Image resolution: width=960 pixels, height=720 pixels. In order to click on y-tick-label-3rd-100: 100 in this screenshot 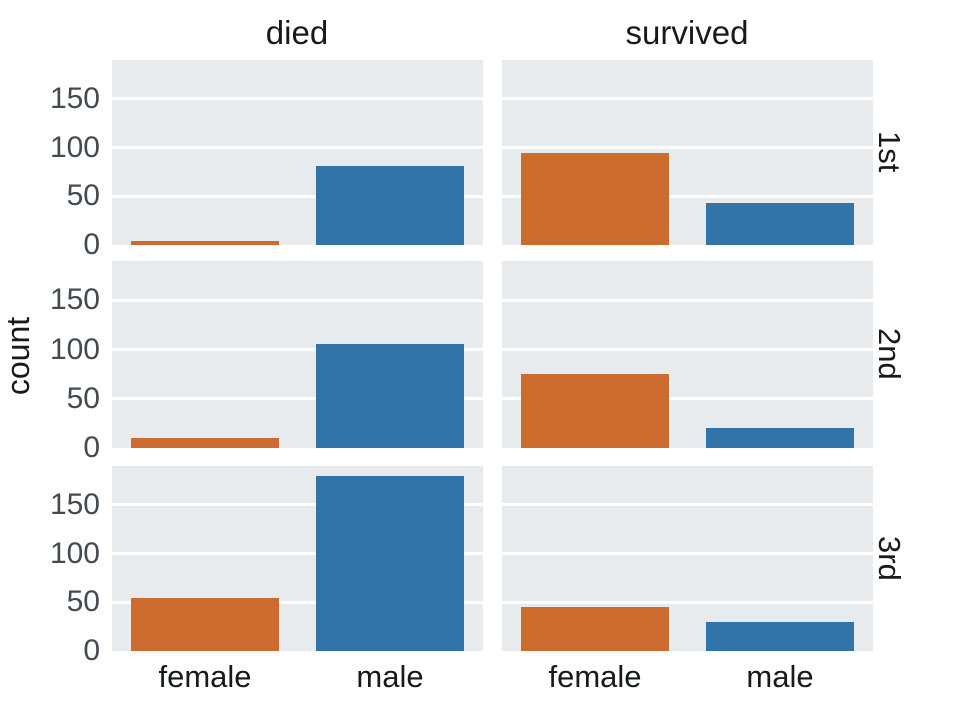, I will do `click(74, 553)`.